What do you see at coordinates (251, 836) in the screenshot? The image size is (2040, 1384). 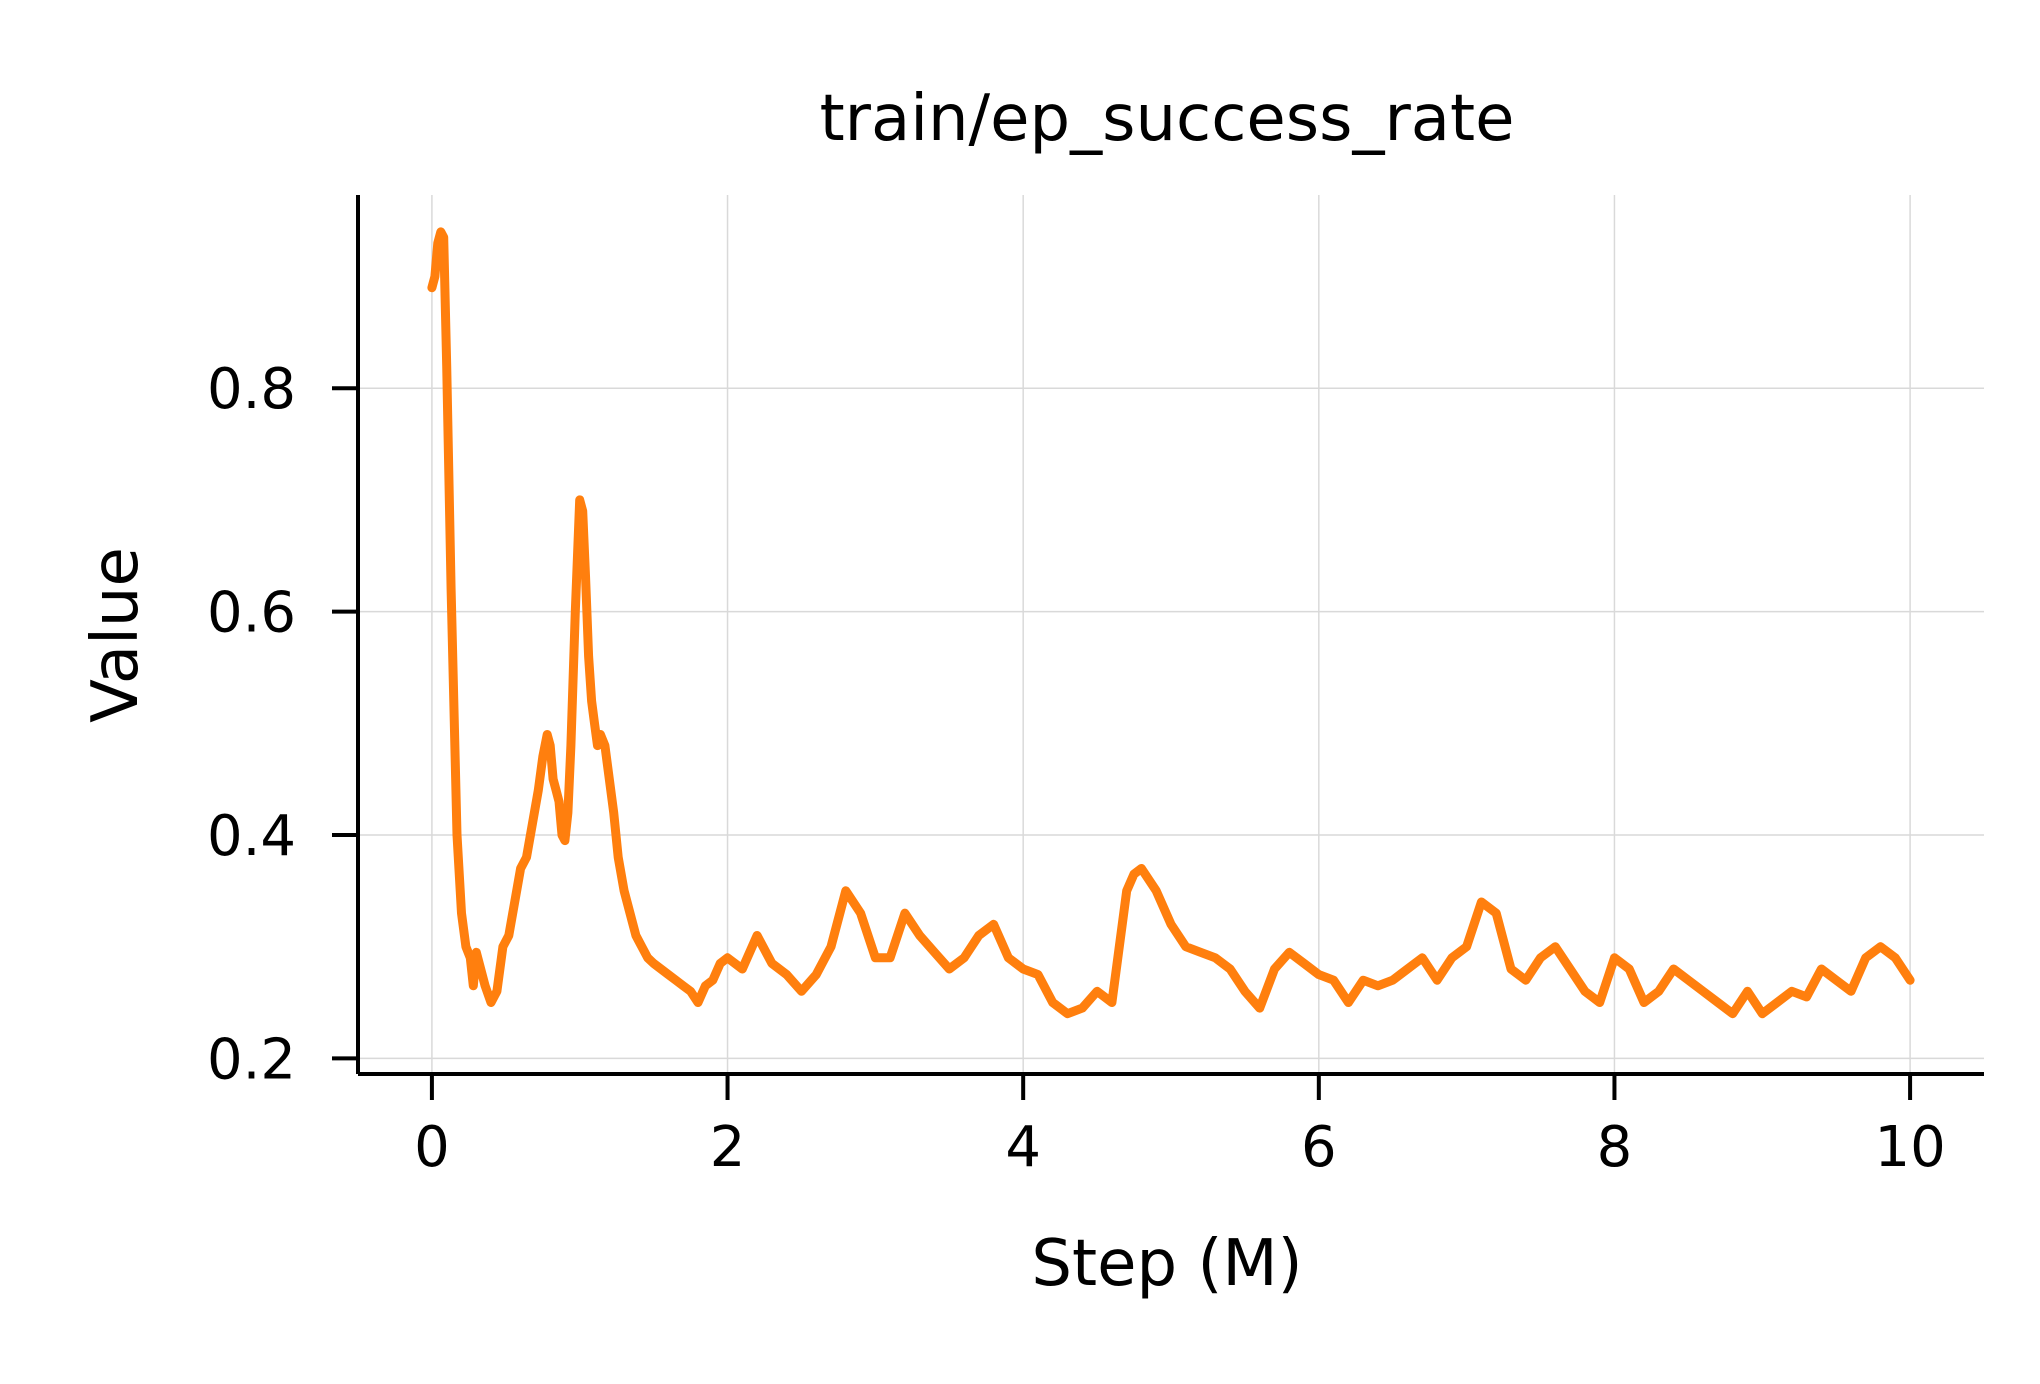 I see `y-tick-label: 0.4` at bounding box center [251, 836].